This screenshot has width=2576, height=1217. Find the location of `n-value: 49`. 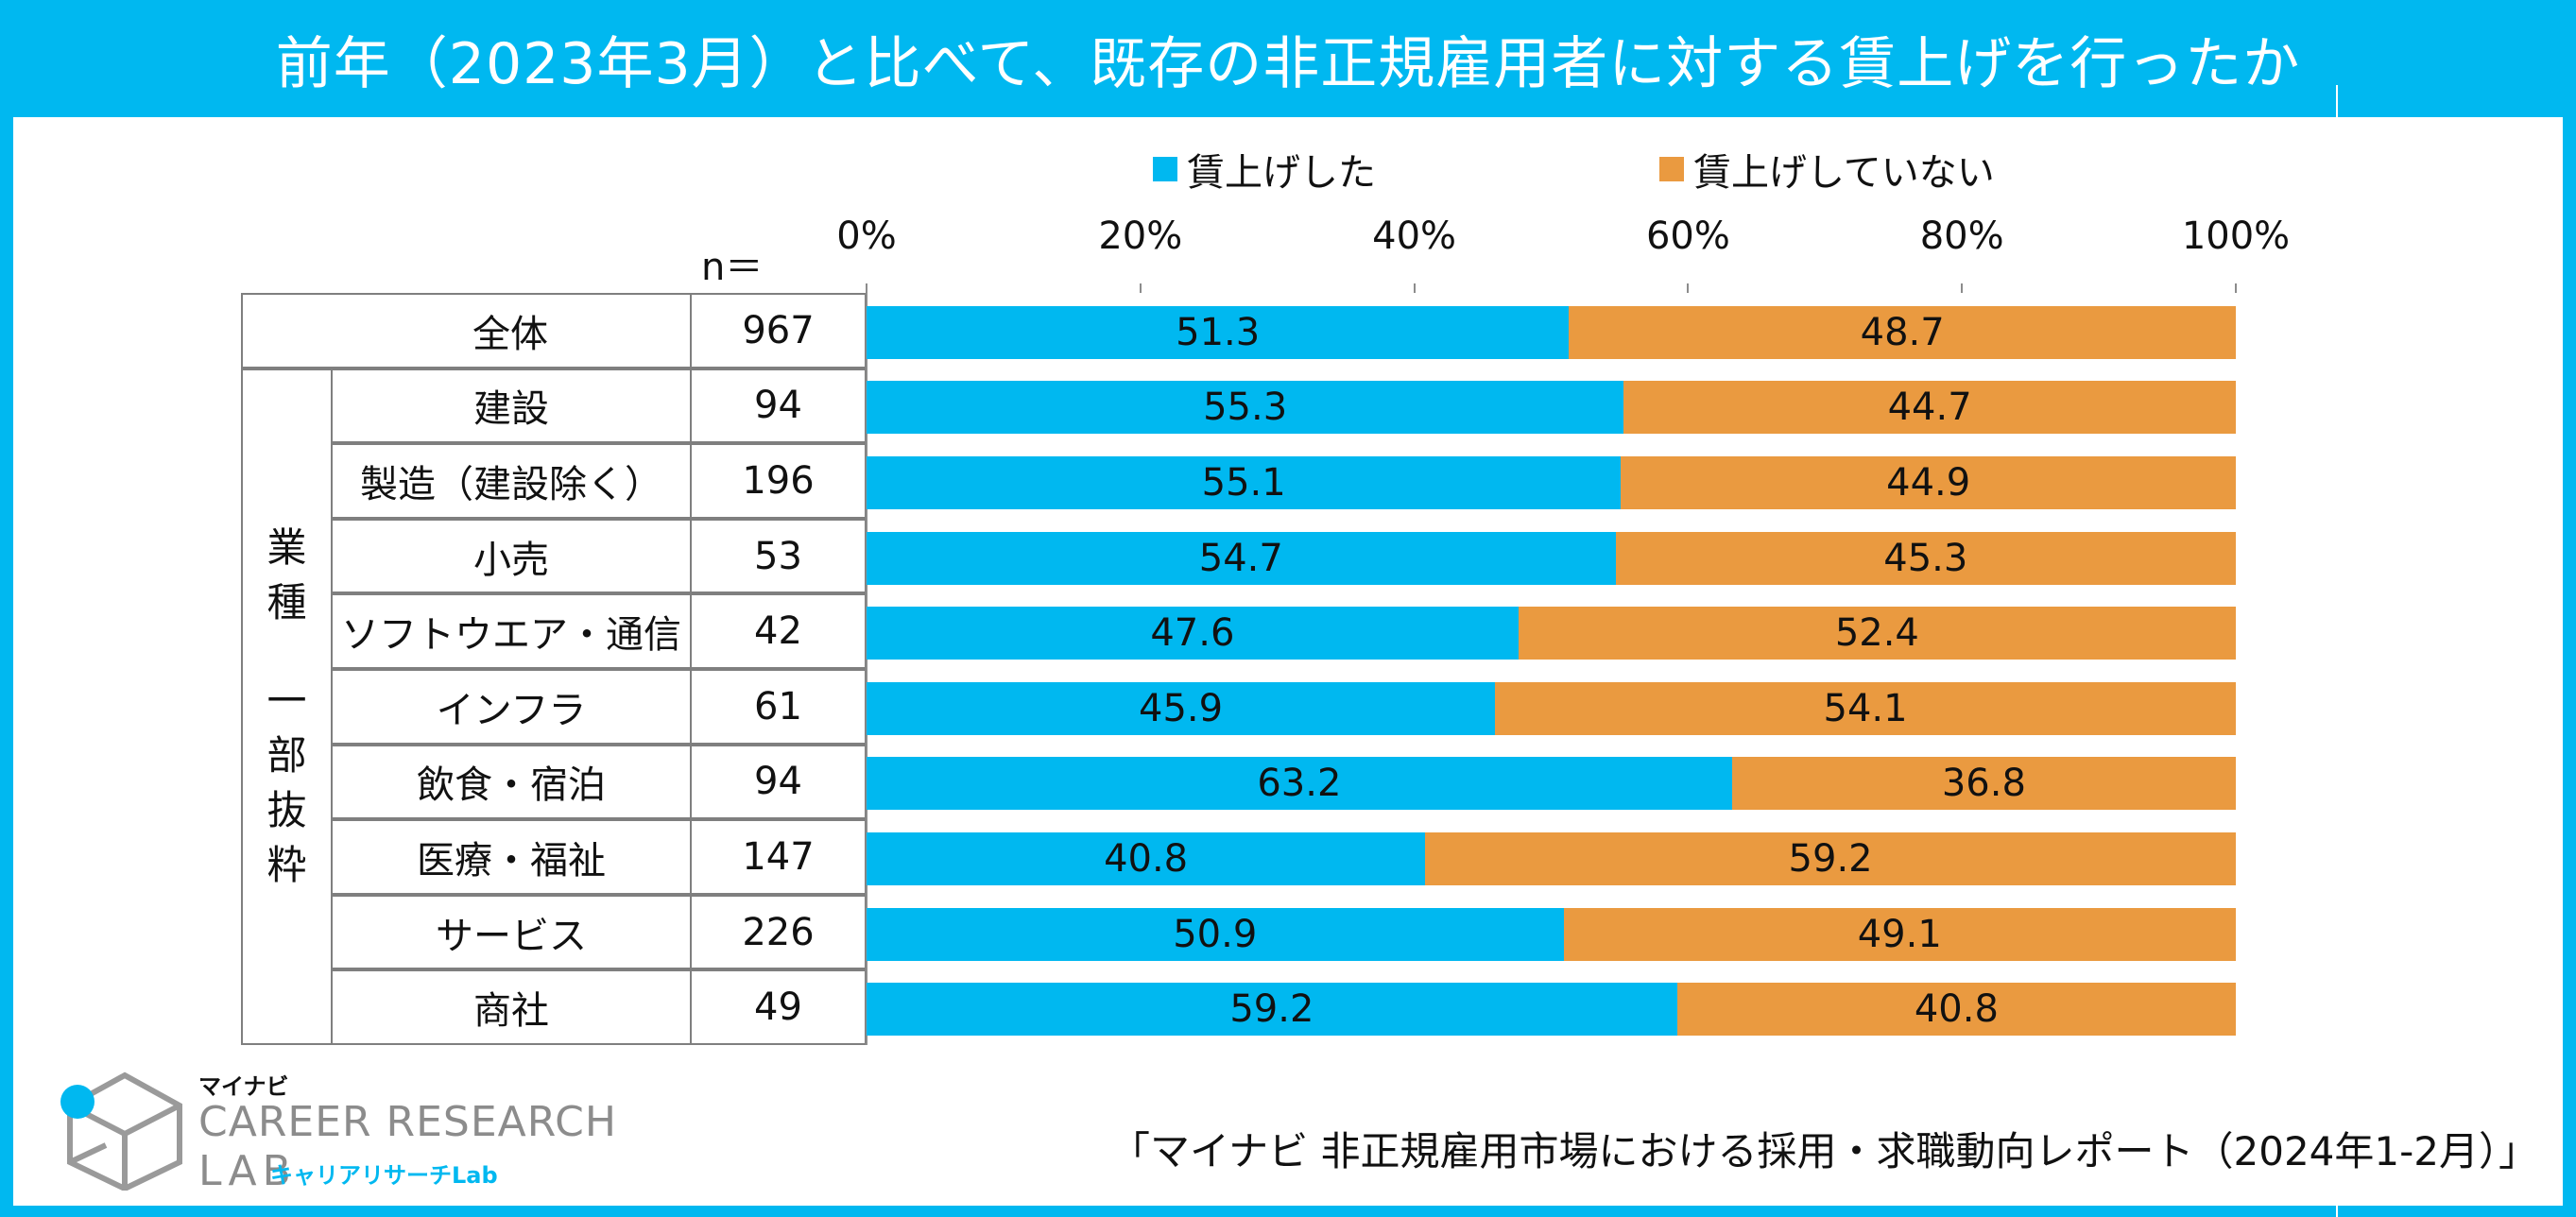

n-value: 49 is located at coordinates (778, 1007).